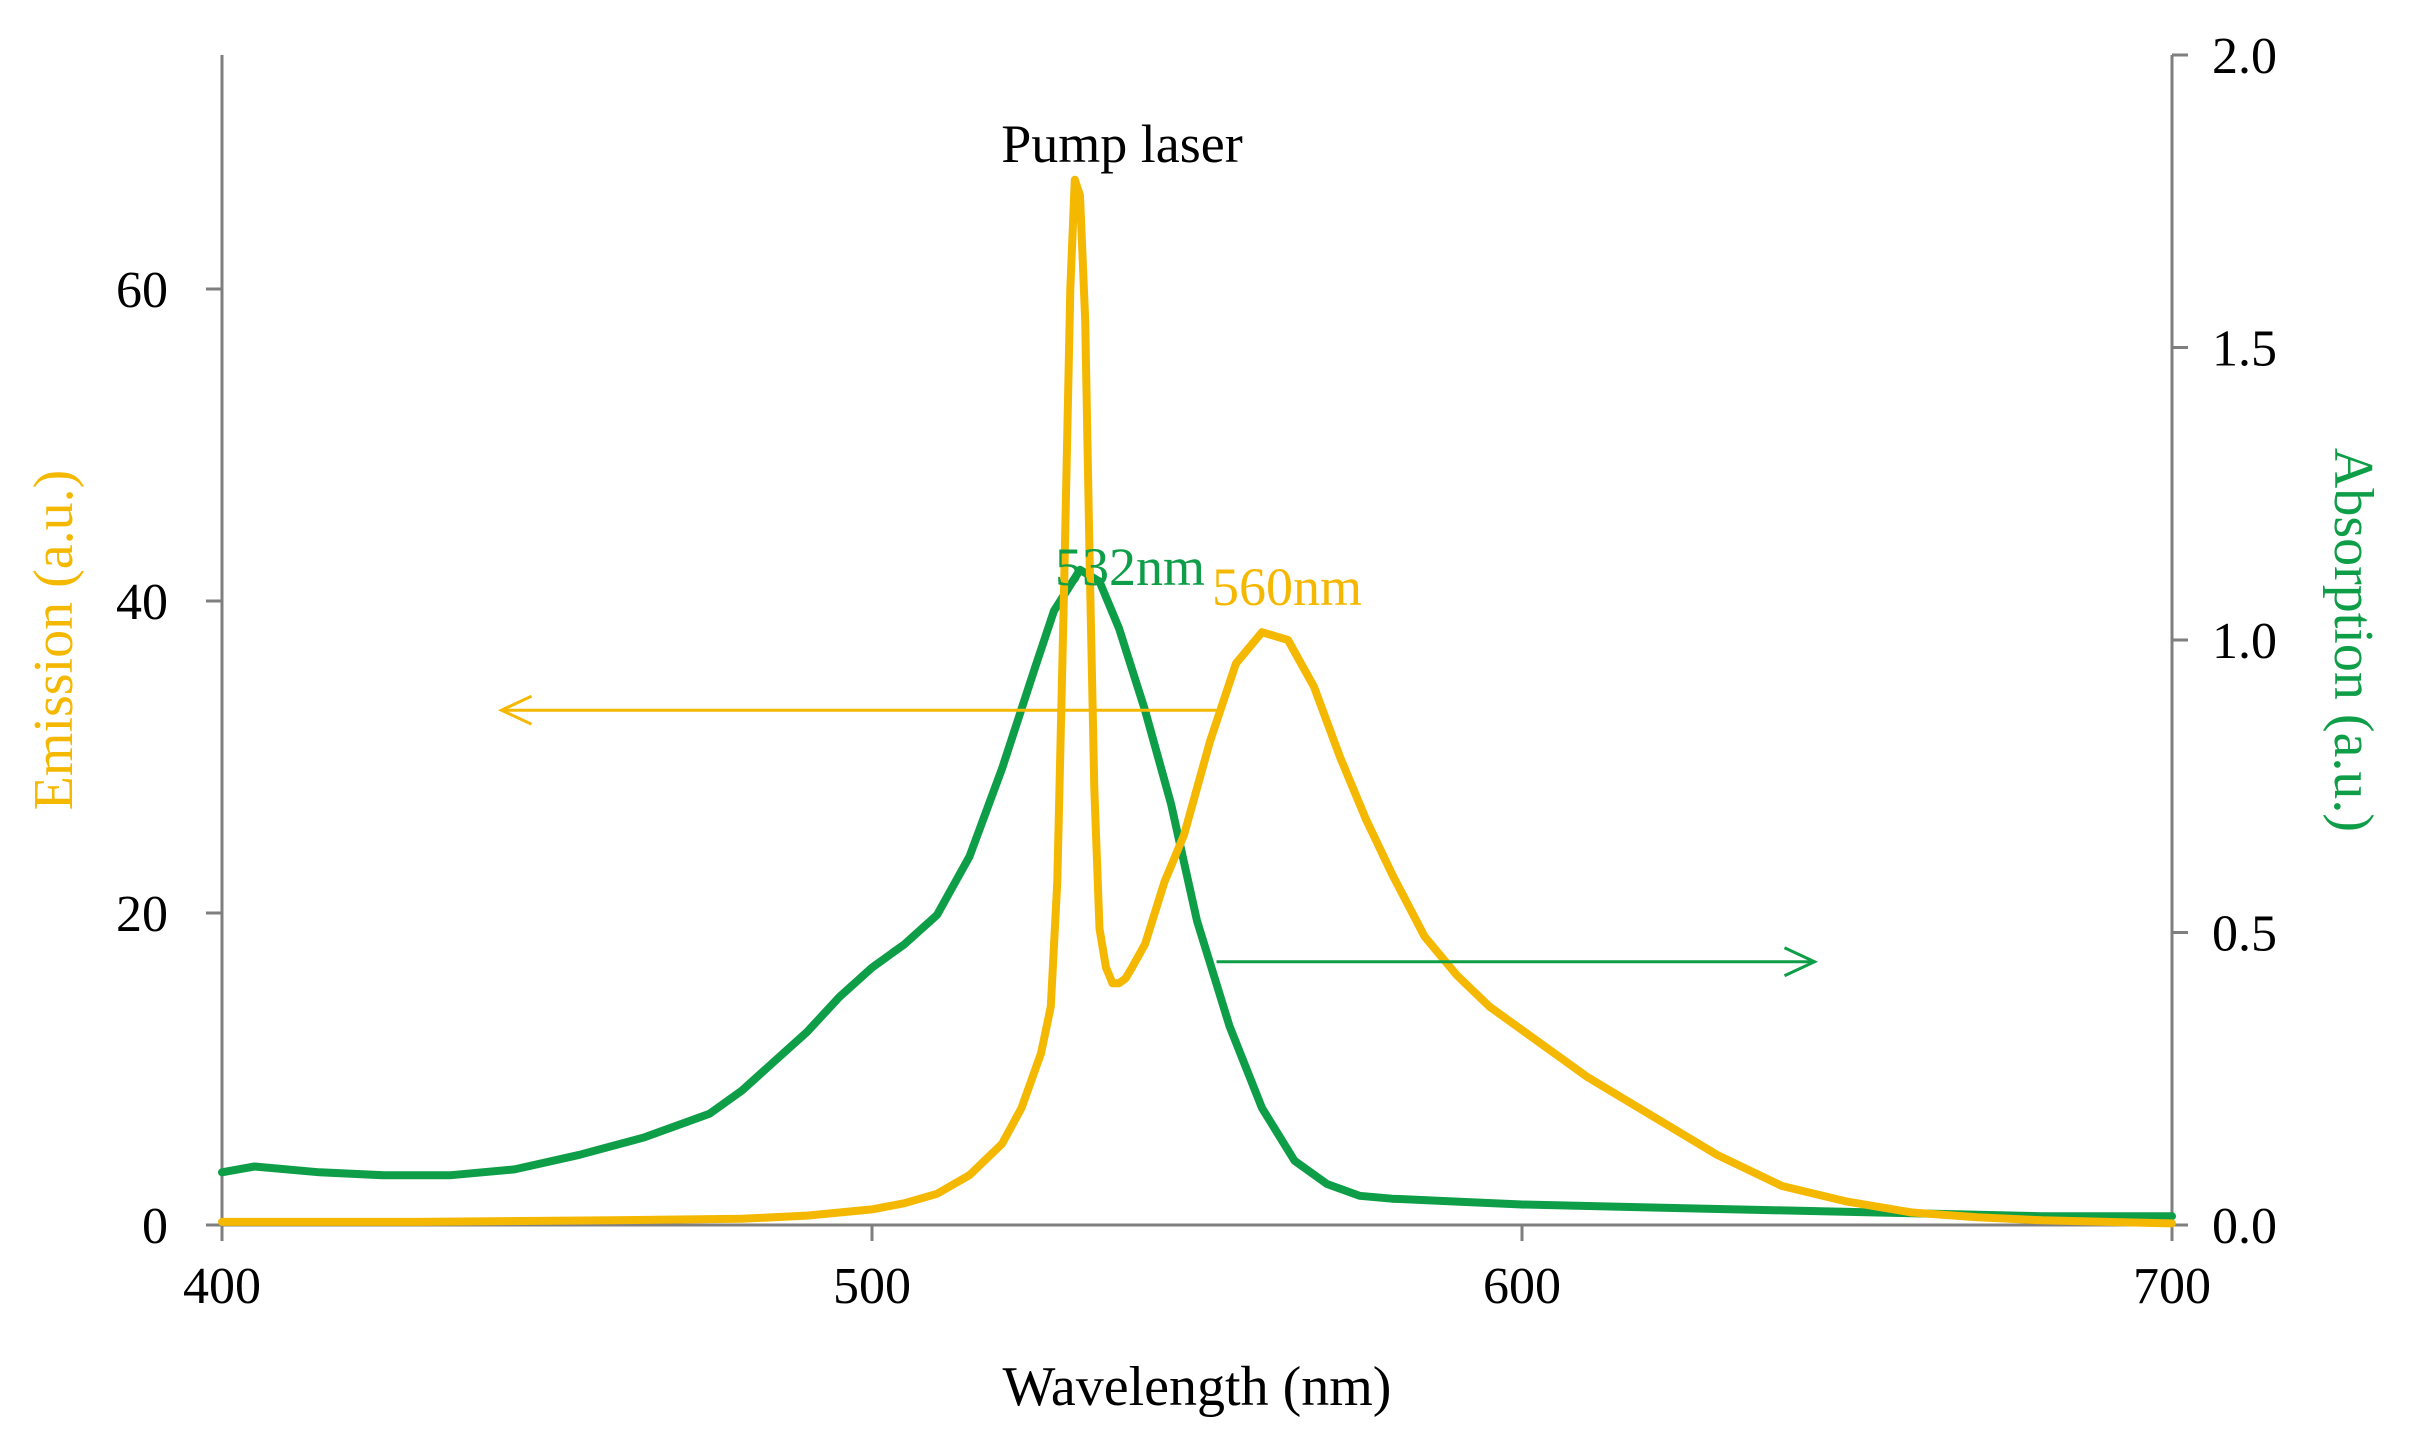 The image size is (2410, 1446). I want to click on right-y-tick-label: 1.0, so click(2244, 641).